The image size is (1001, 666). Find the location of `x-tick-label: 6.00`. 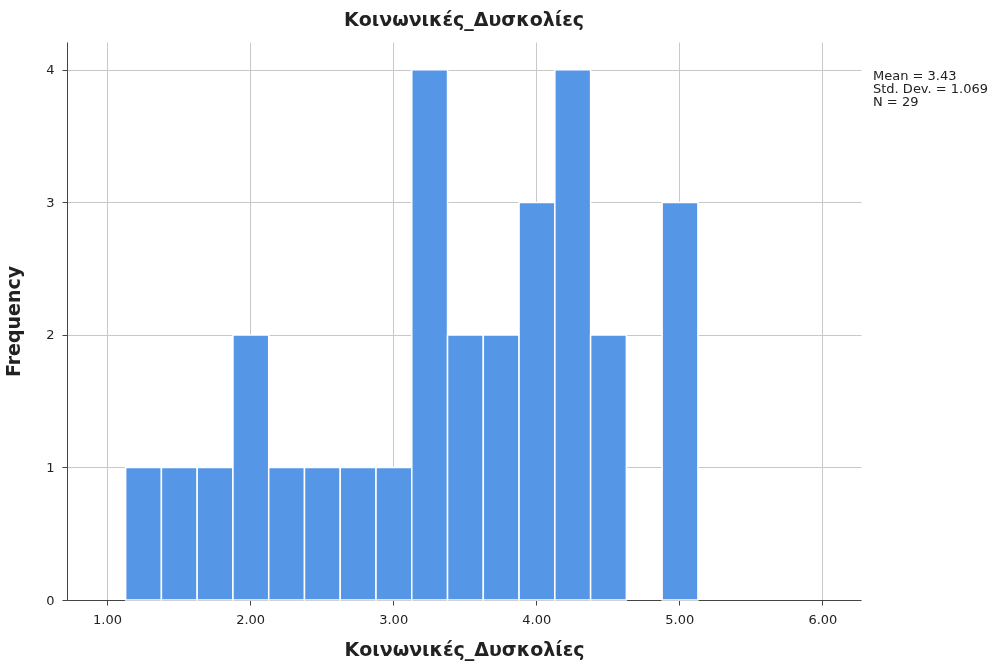

x-tick-label: 6.00 is located at coordinates (823, 619).